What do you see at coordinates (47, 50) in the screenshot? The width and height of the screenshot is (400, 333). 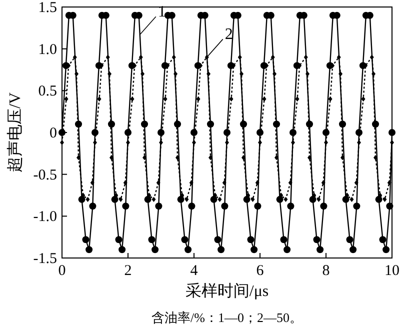 I see `y-tick-label: 1.0` at bounding box center [47, 50].